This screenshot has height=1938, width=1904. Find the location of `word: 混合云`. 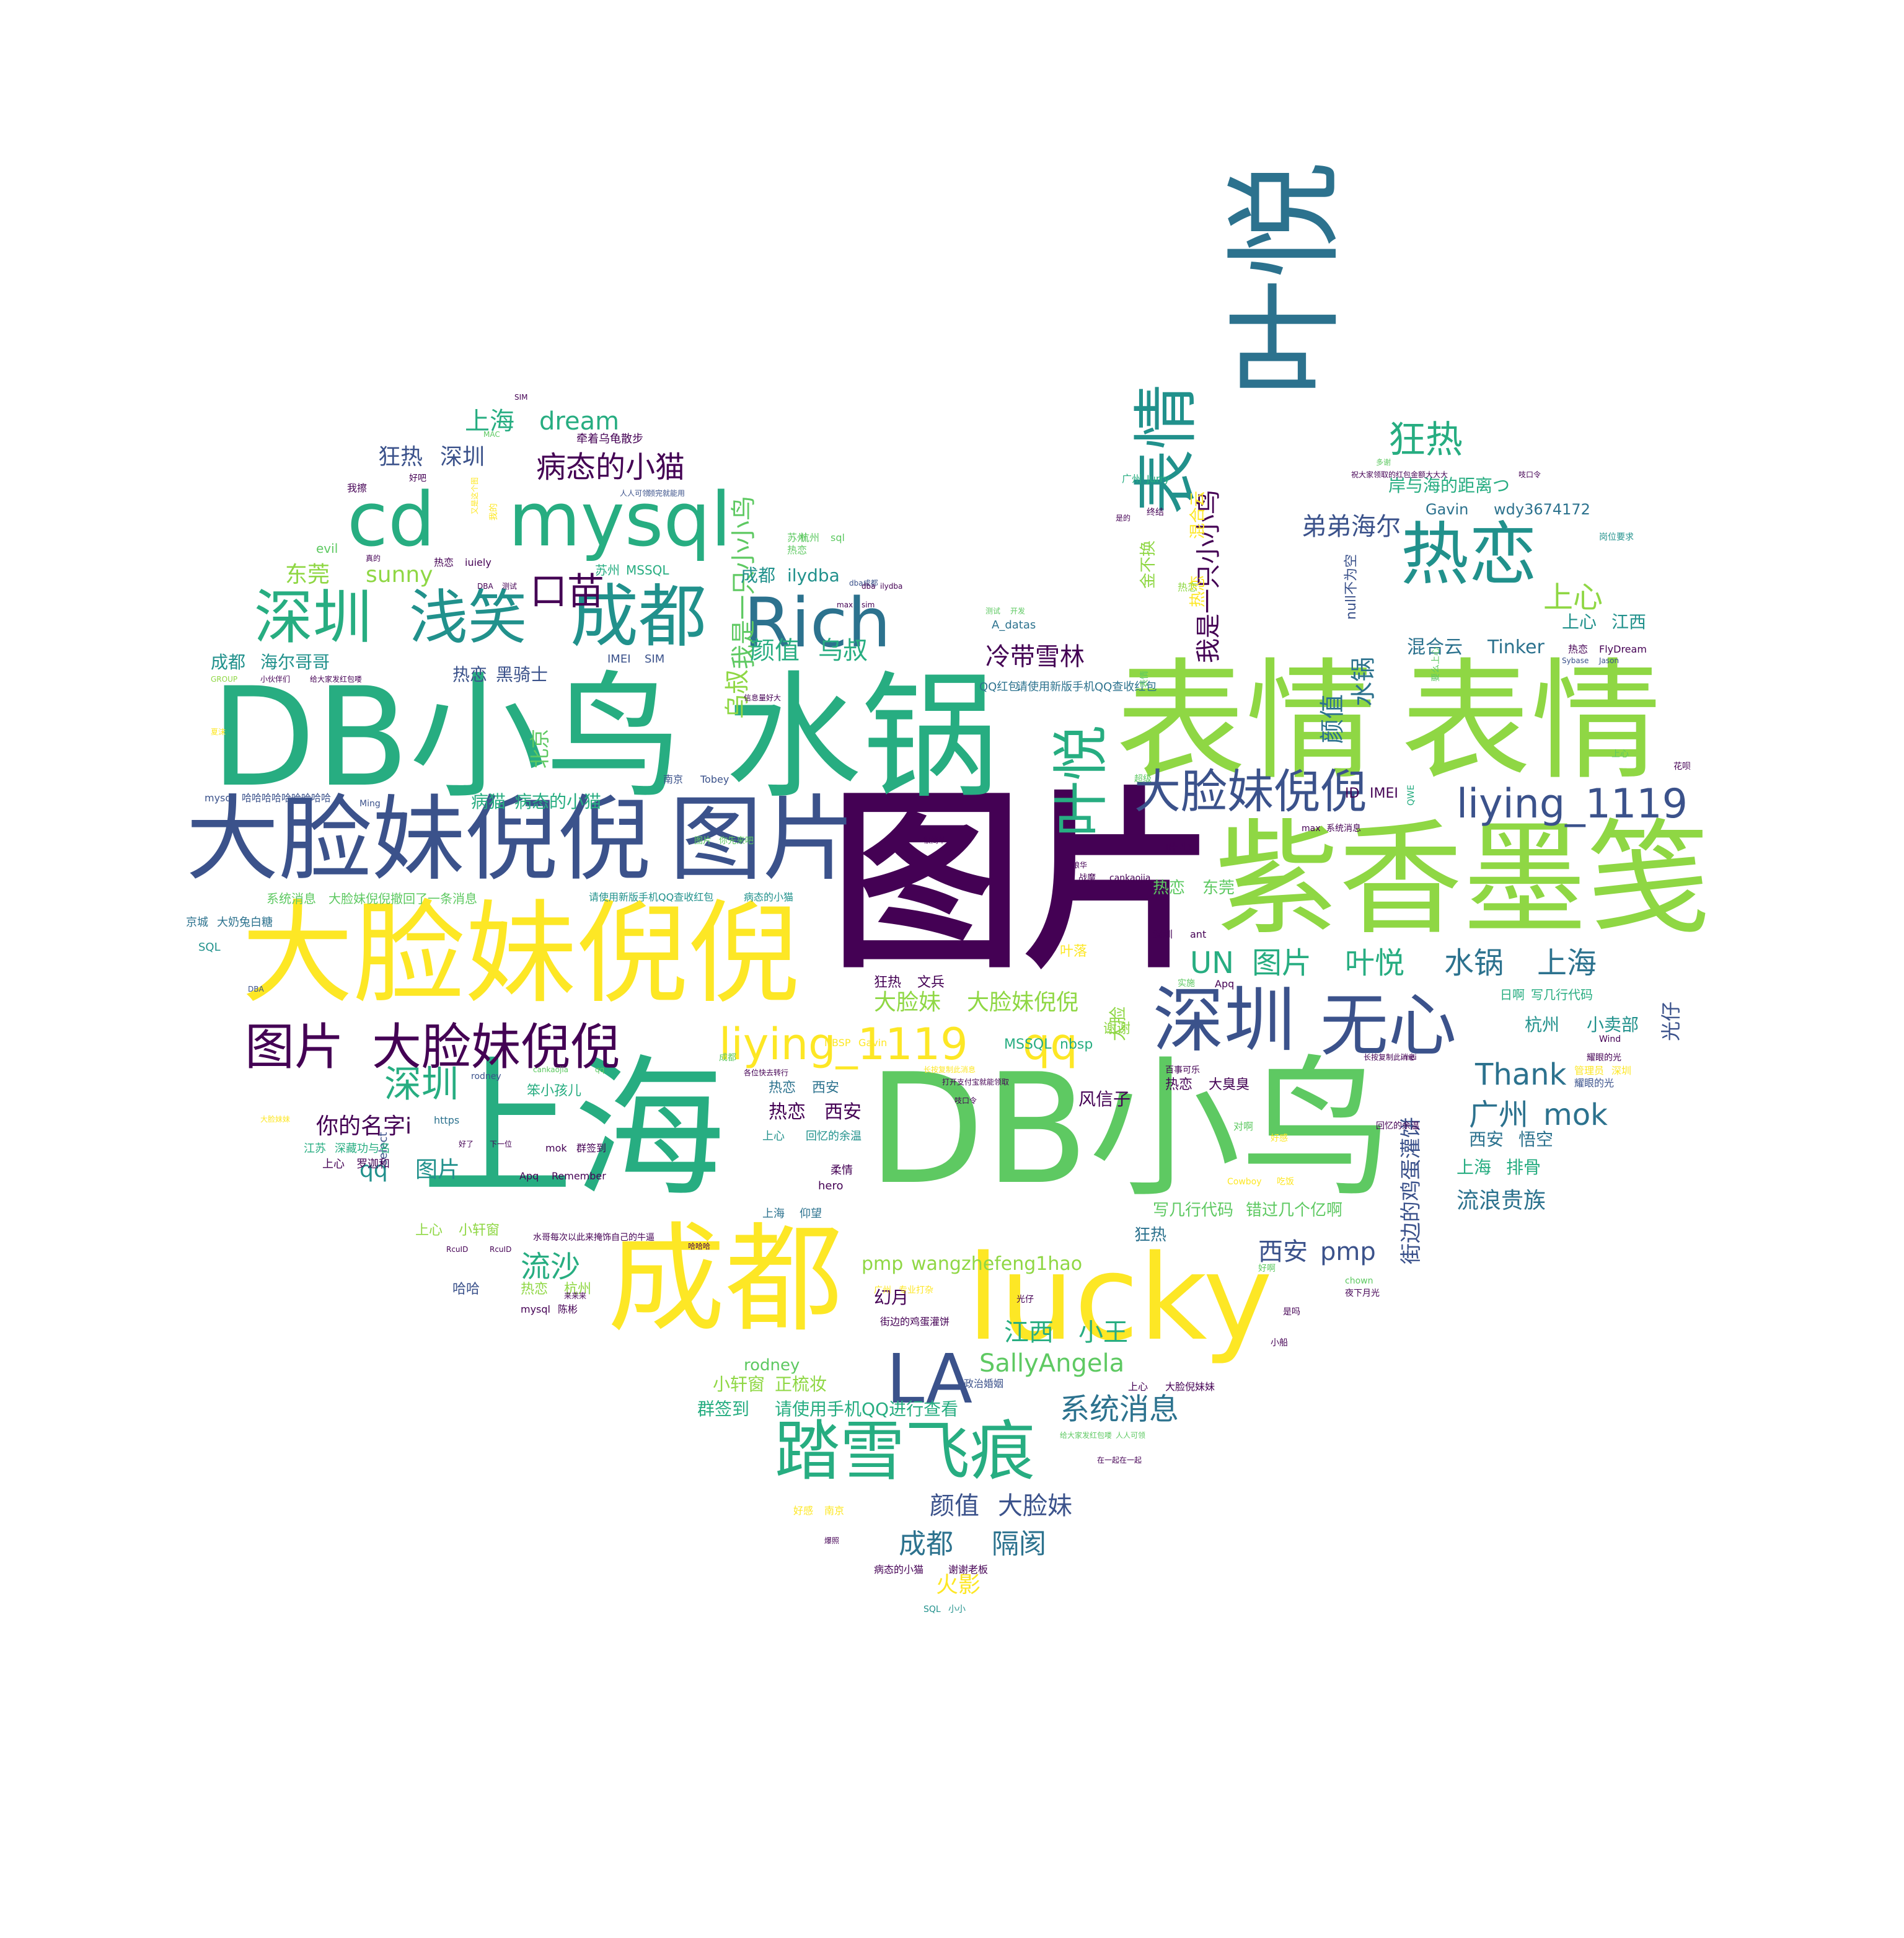

word: 混合云 is located at coordinates (1198, 514).